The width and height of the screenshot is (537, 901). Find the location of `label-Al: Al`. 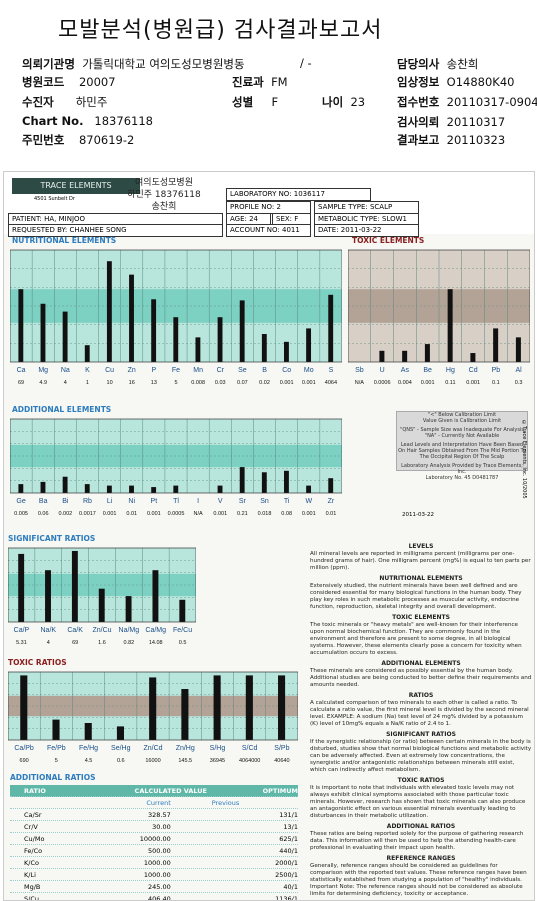

label-Al: Al is located at coordinates (519, 370).